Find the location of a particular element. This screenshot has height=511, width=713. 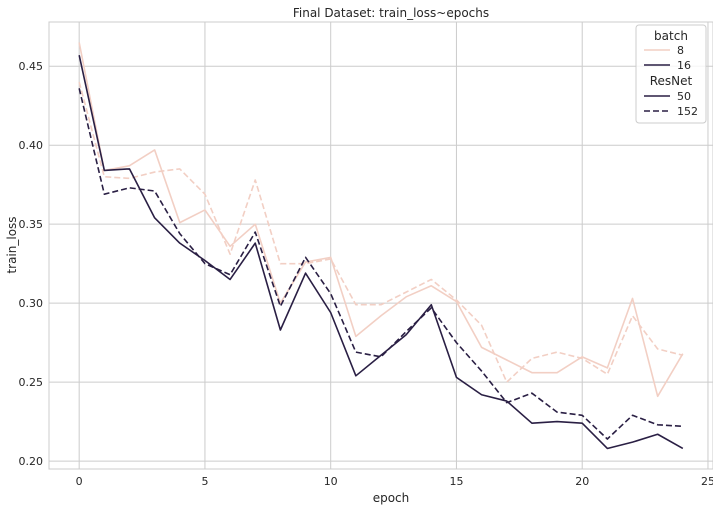

y-tick-label: 0.25 is located at coordinates (31, 382).